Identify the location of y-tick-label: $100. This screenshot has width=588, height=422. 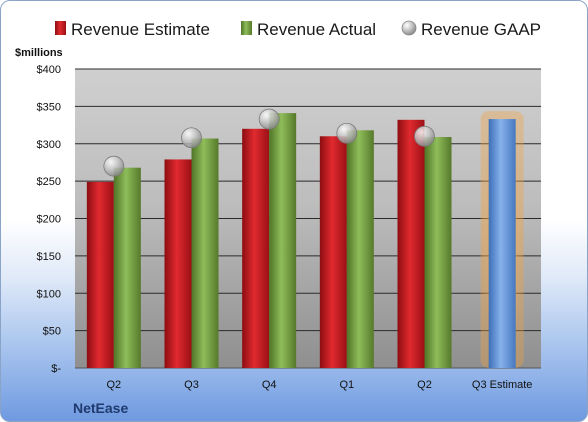
(49, 294).